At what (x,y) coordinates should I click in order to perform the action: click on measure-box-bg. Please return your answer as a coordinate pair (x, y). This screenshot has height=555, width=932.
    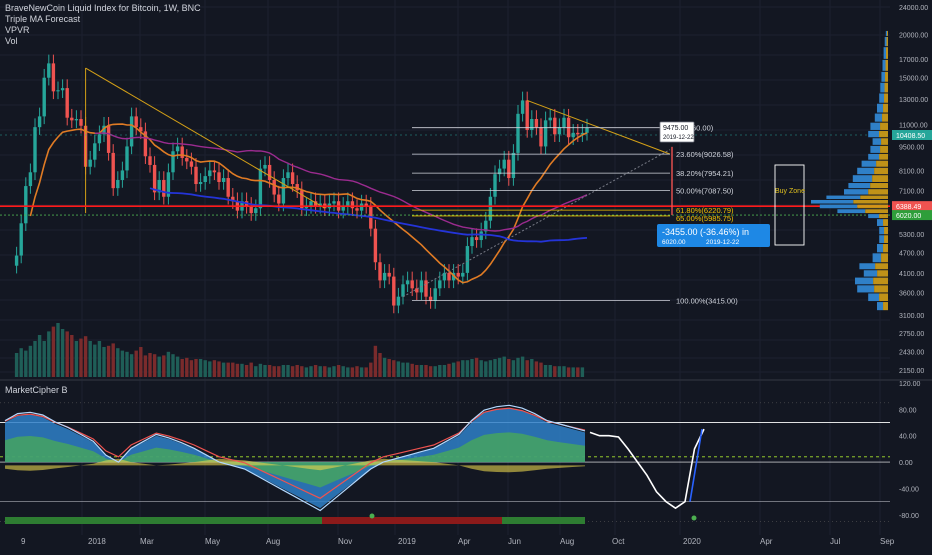
    Looking at the image, I should click on (713, 235).